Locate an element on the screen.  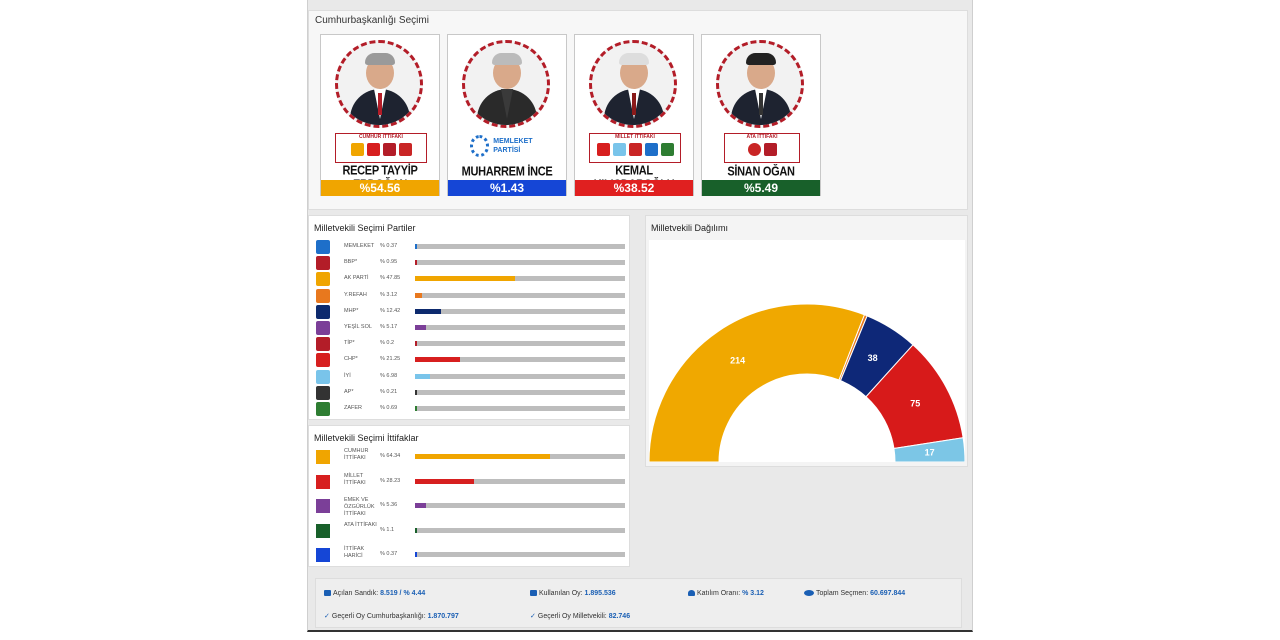
party-percent: % 3.12 is located at coordinates (389, 294).